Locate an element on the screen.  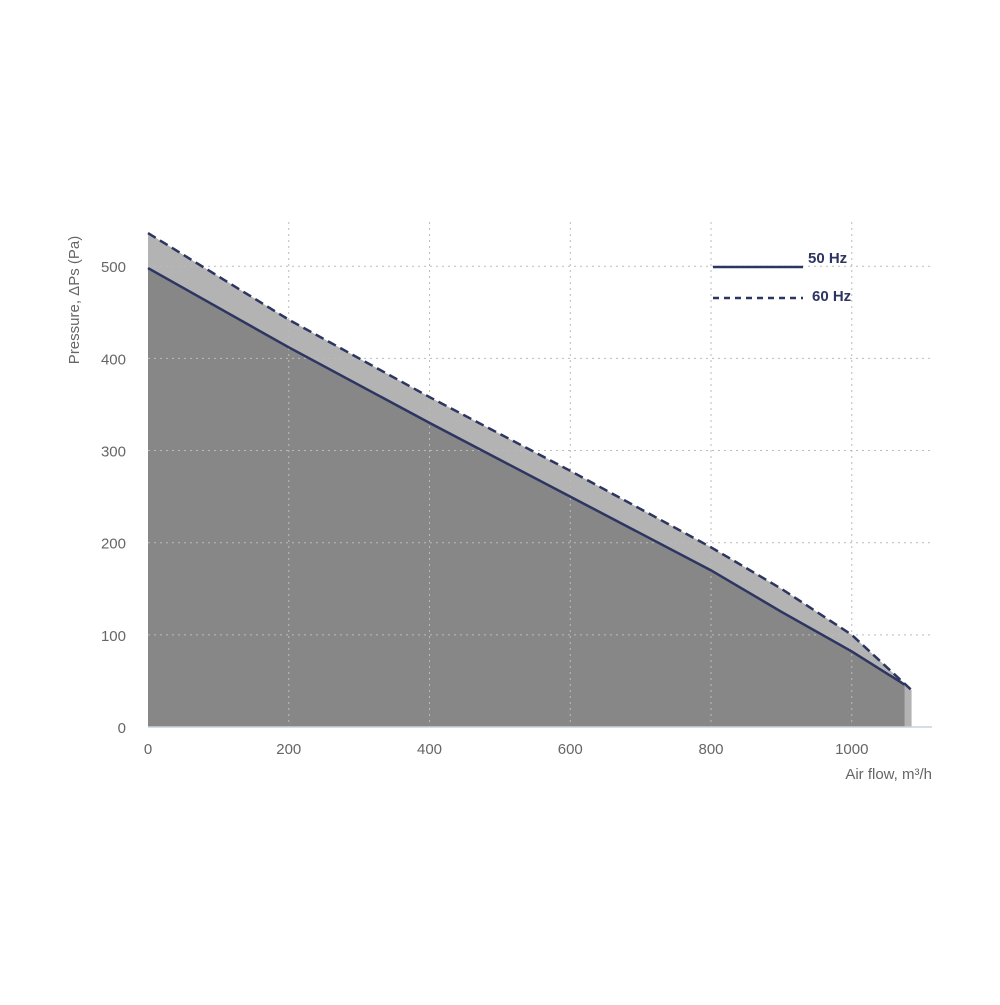
y-tick-label: 400 is located at coordinates (113, 359).